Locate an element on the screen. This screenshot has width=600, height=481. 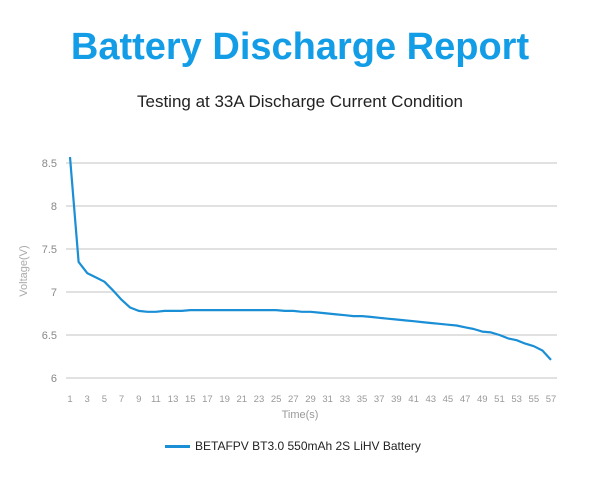
x-axis-label: Time(s) is located at coordinates (300, 415).